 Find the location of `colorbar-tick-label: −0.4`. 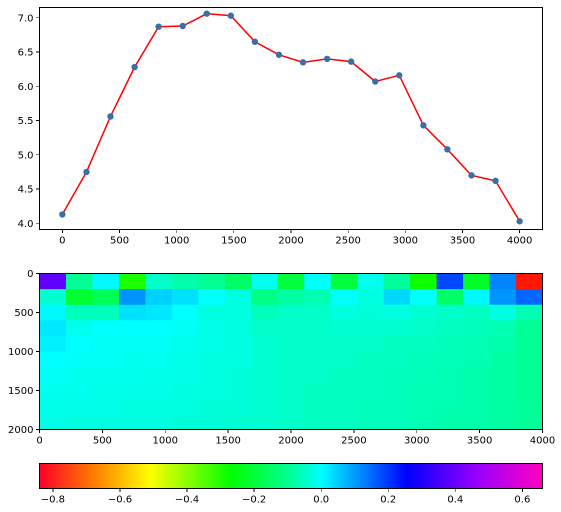

colorbar-tick-label: −0.4 is located at coordinates (187, 500).